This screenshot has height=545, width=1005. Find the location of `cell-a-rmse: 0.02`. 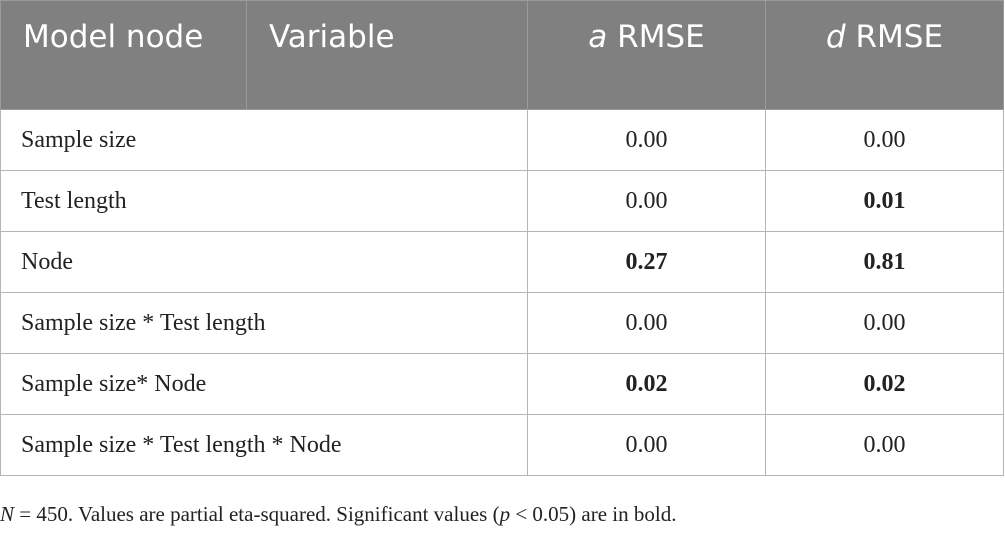

cell-a-rmse: 0.02 is located at coordinates (646, 384).